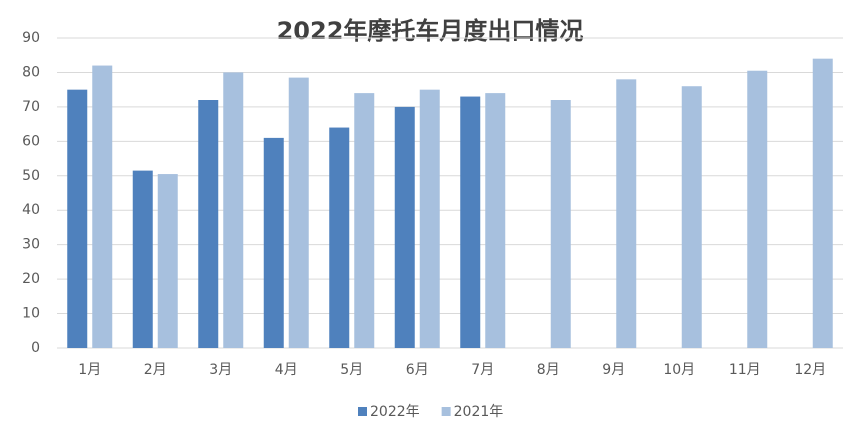 The width and height of the screenshot is (844, 426). What do you see at coordinates (613, 370) in the screenshot?
I see `x-tick-label: 9月` at bounding box center [613, 370].